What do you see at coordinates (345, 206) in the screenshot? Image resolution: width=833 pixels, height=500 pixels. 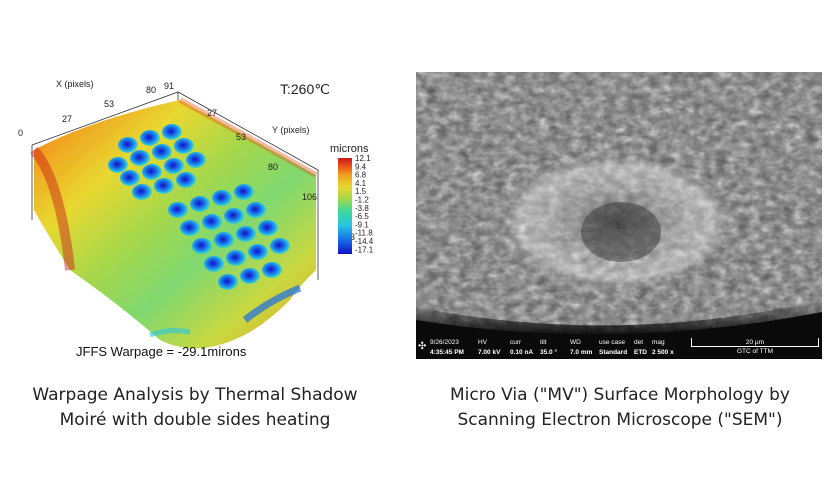 I see `colorbar` at bounding box center [345, 206].